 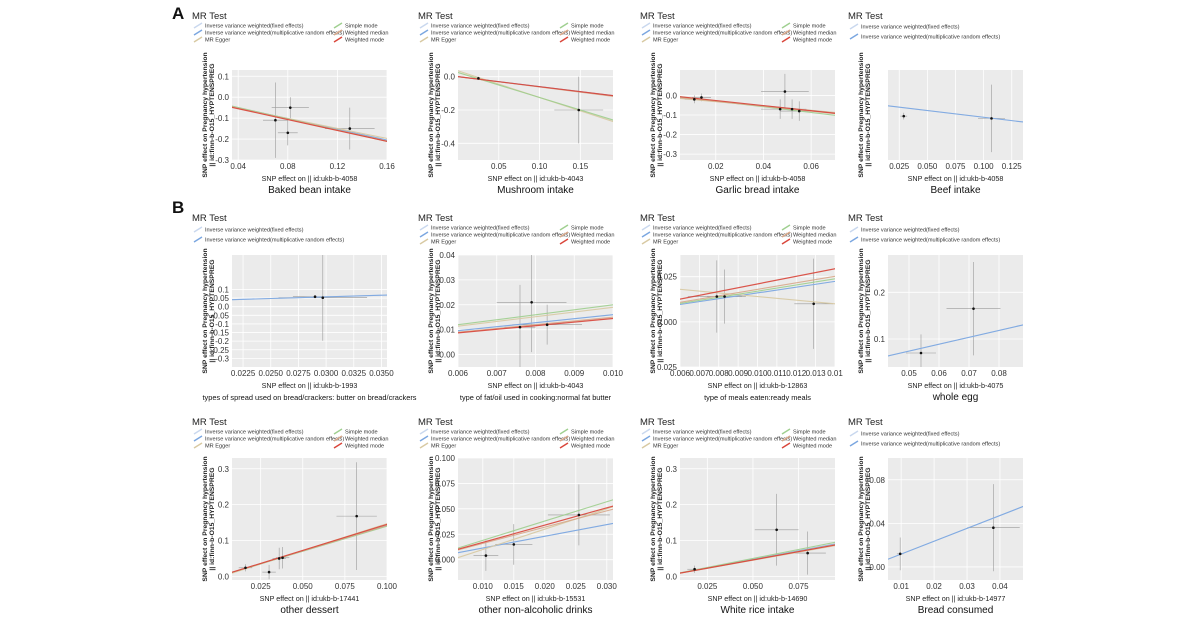 I want to click on y-tick-label: 0.0, so click(x=224, y=576).